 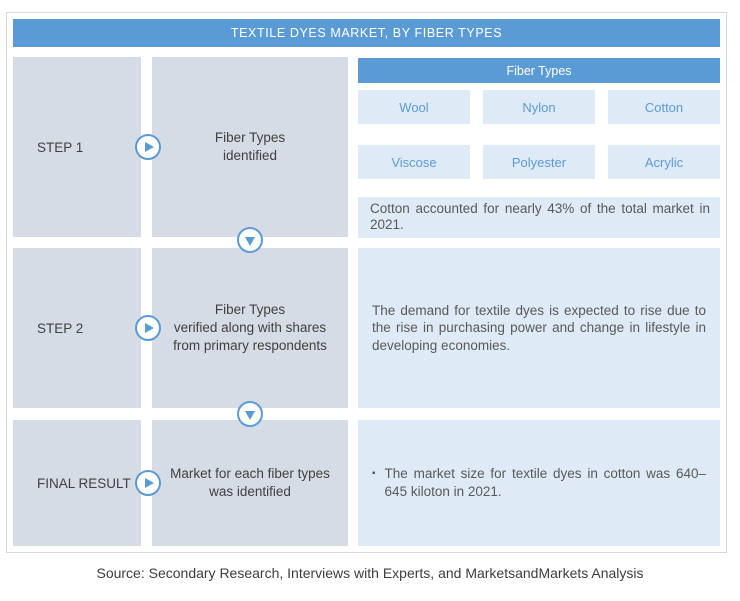 I want to click on fiber-chip-wool-label: Wool, so click(x=414, y=107).